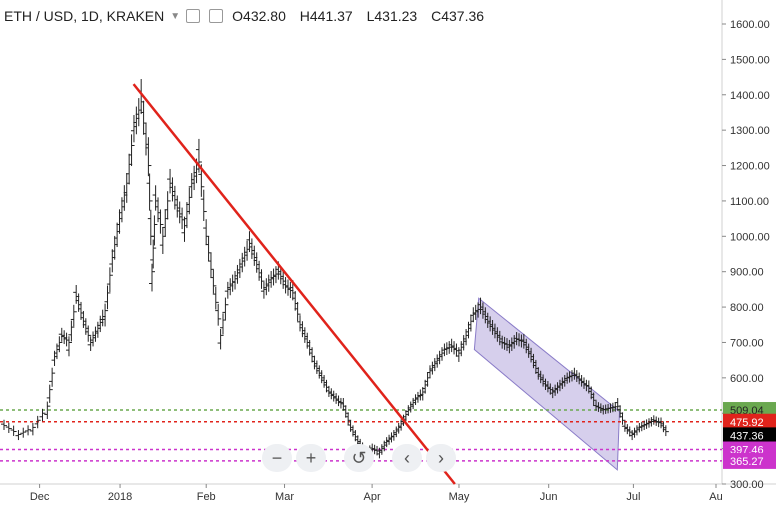  What do you see at coordinates (747, 343) in the screenshot?
I see `y-tick-label: 700.00` at bounding box center [747, 343].